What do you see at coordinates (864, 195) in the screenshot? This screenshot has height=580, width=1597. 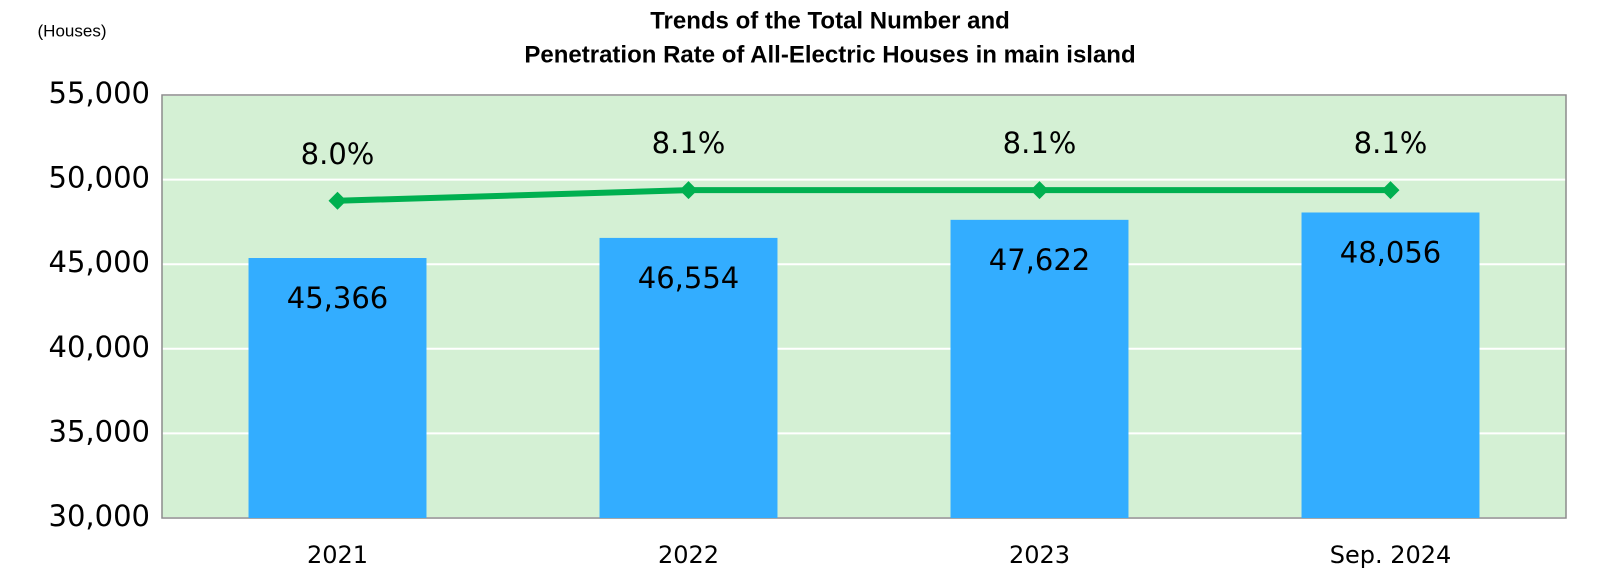 I see `line` at bounding box center [864, 195].